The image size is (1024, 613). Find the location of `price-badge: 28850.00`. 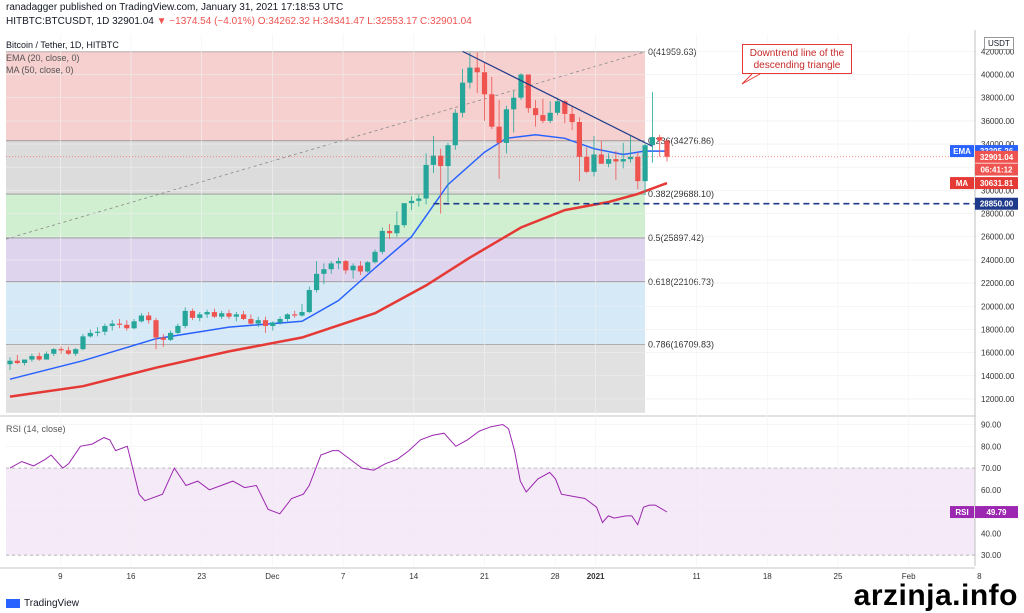

price-badge: 28850.00 is located at coordinates (996, 203).